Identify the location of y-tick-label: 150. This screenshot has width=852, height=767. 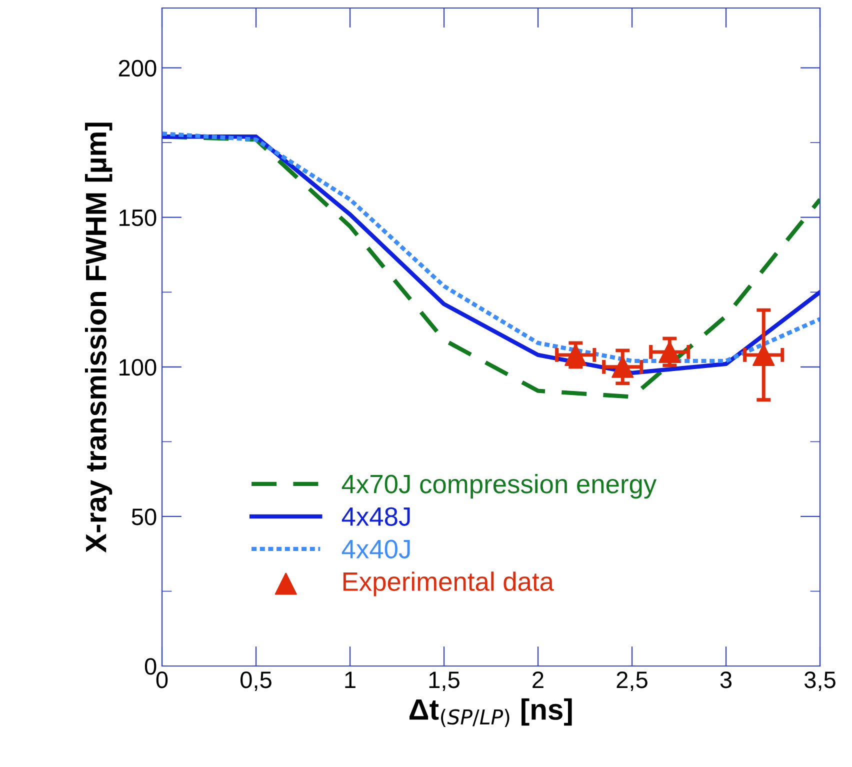
(138, 217).